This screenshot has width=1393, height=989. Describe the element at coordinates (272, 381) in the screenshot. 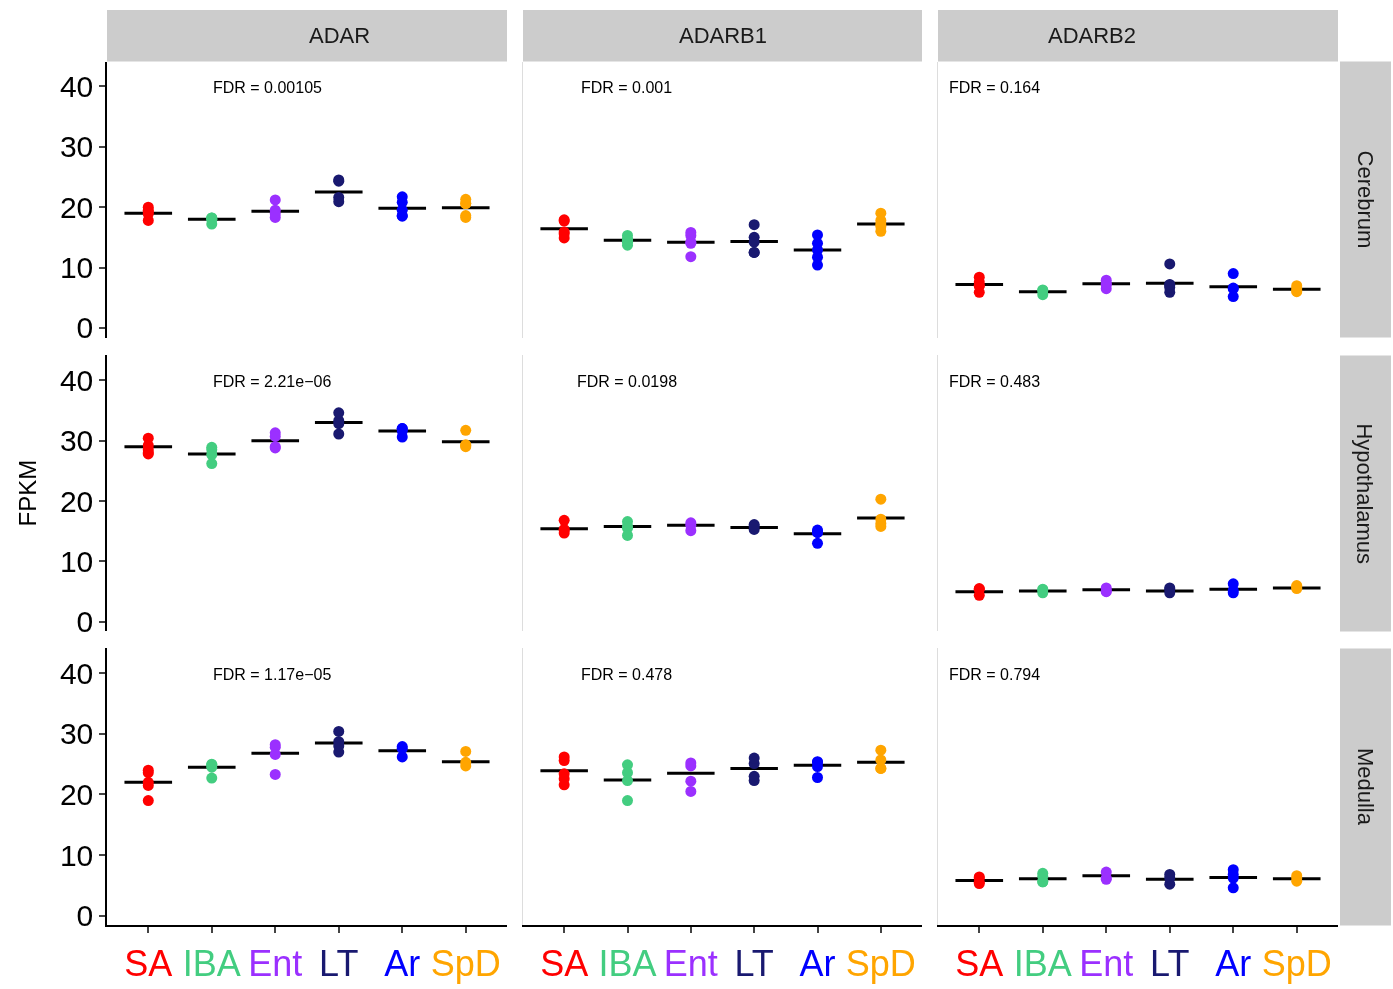

I see `annotation: FDR = 2.21e−06` at that location.